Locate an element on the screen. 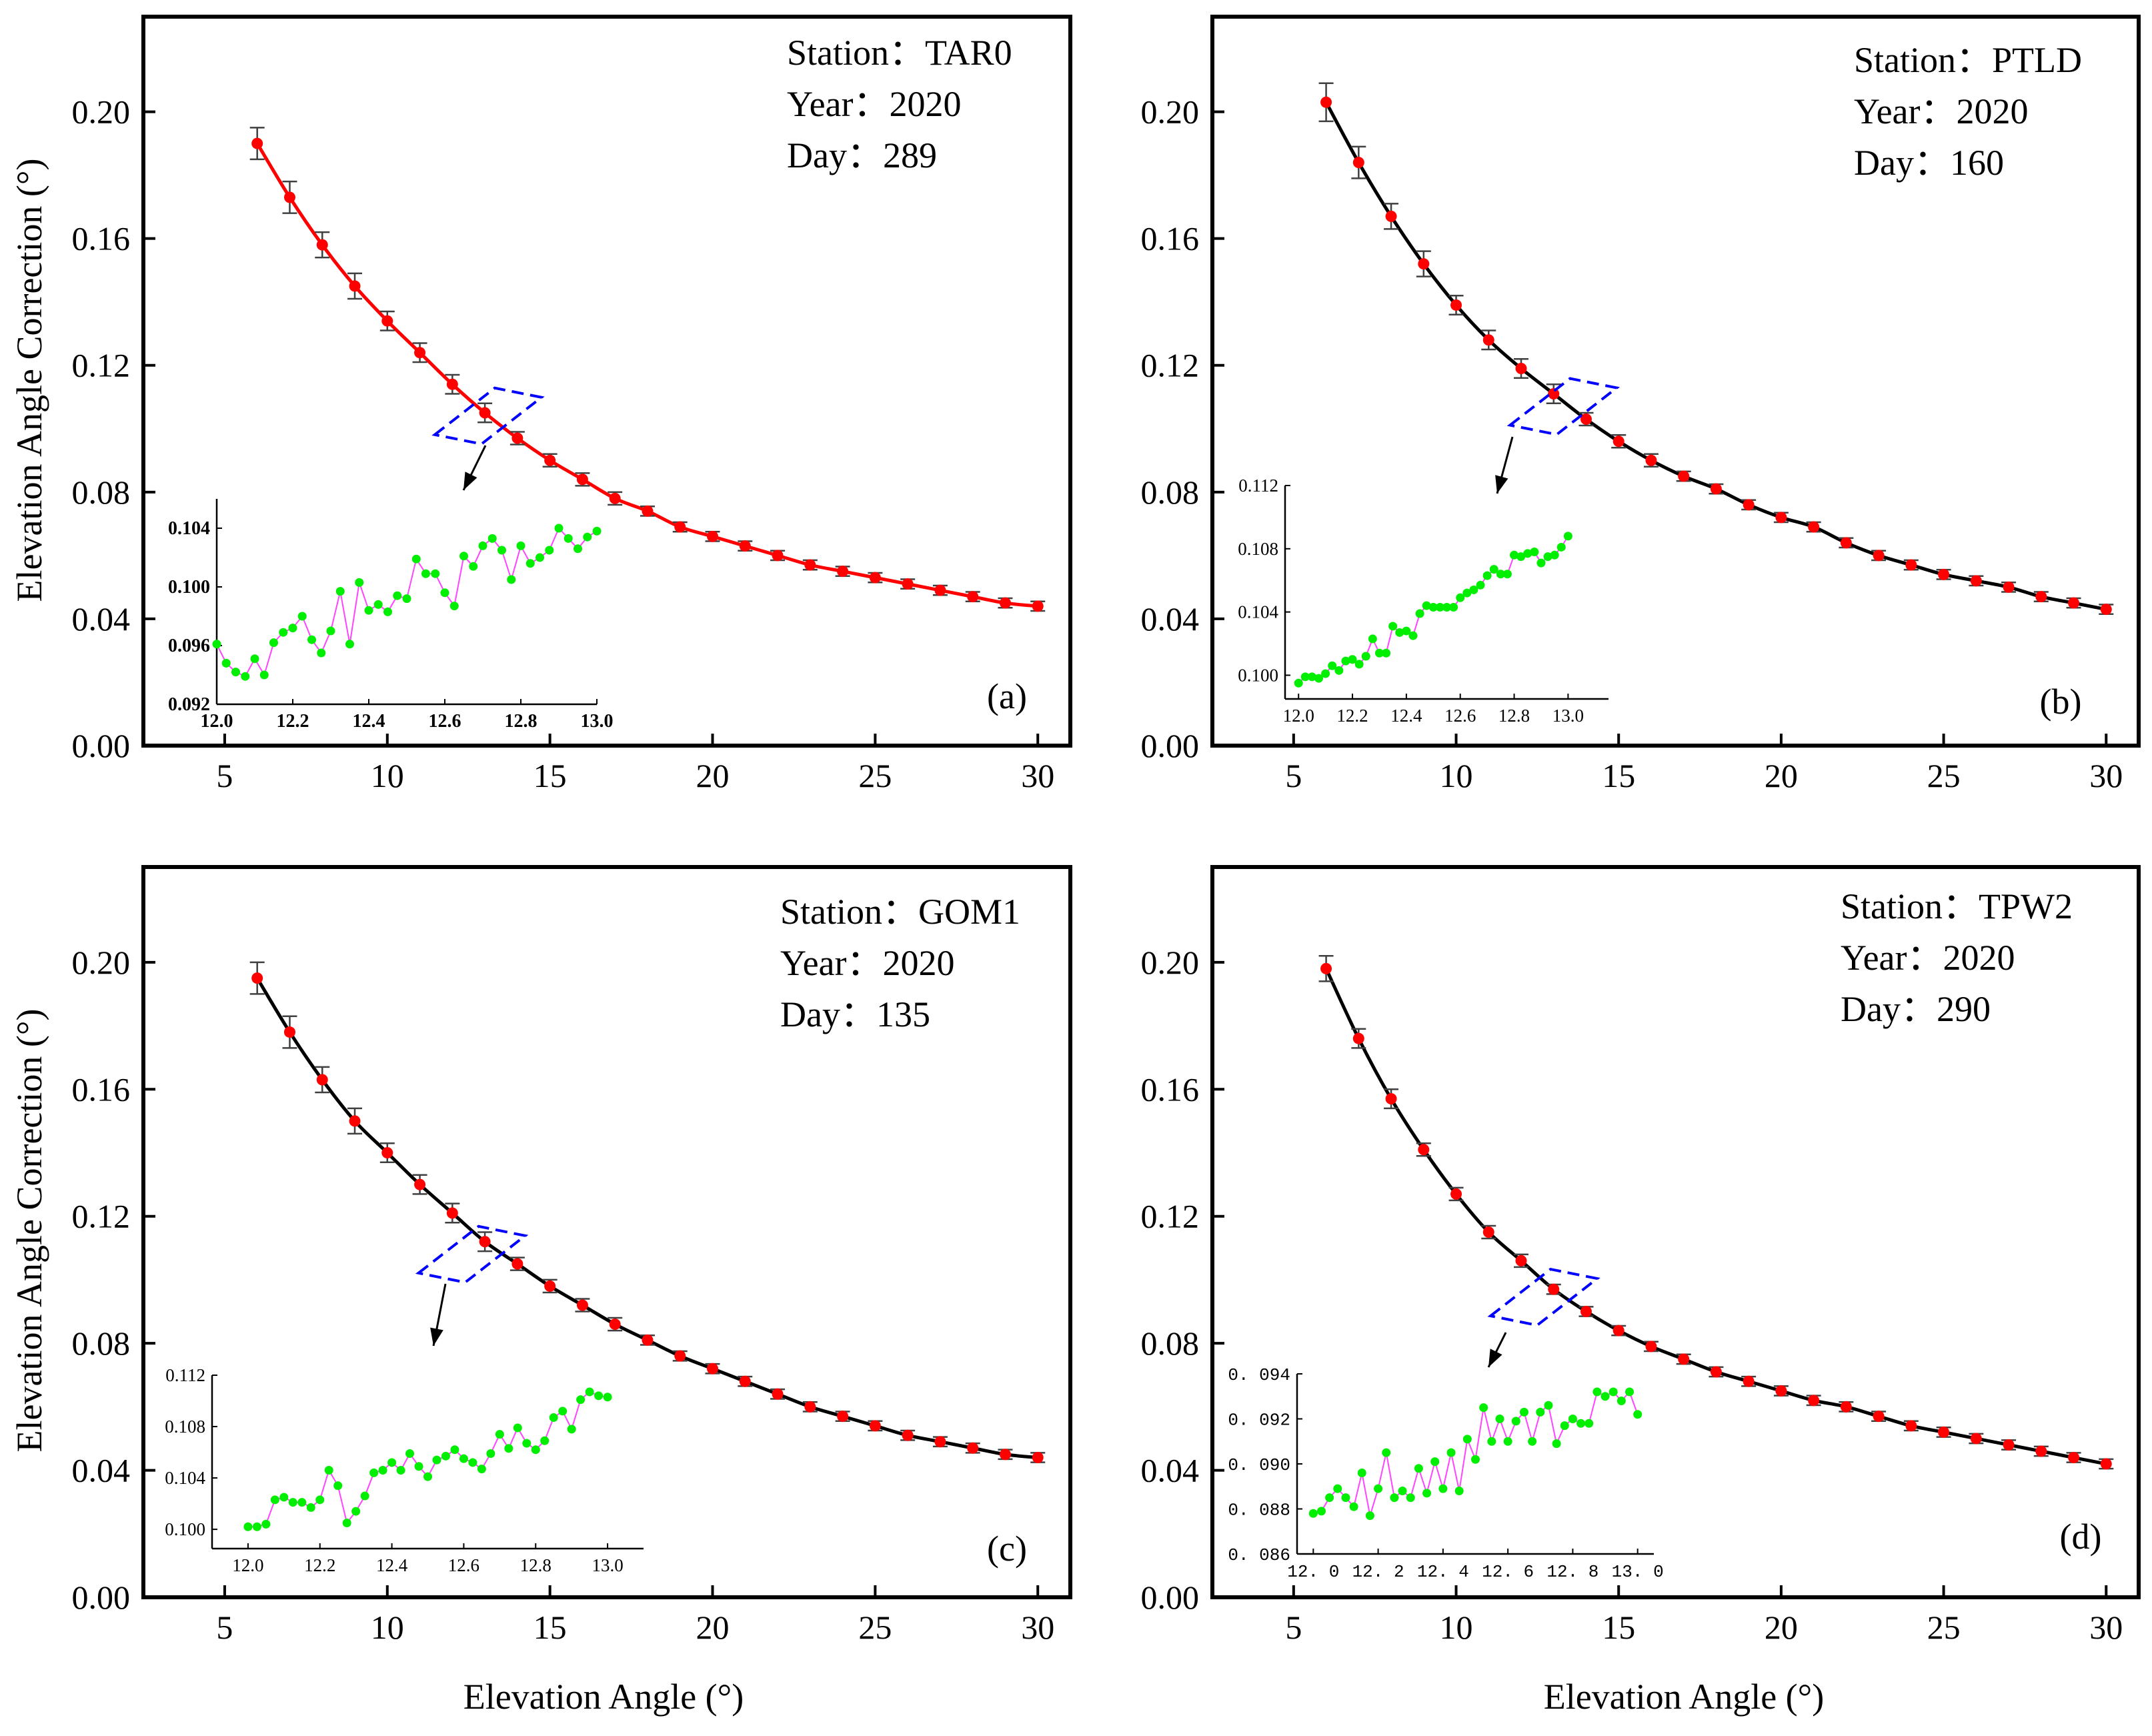 The width and height of the screenshot is (2152, 1736). station-label: Station：TAR0 is located at coordinates (899, 53).